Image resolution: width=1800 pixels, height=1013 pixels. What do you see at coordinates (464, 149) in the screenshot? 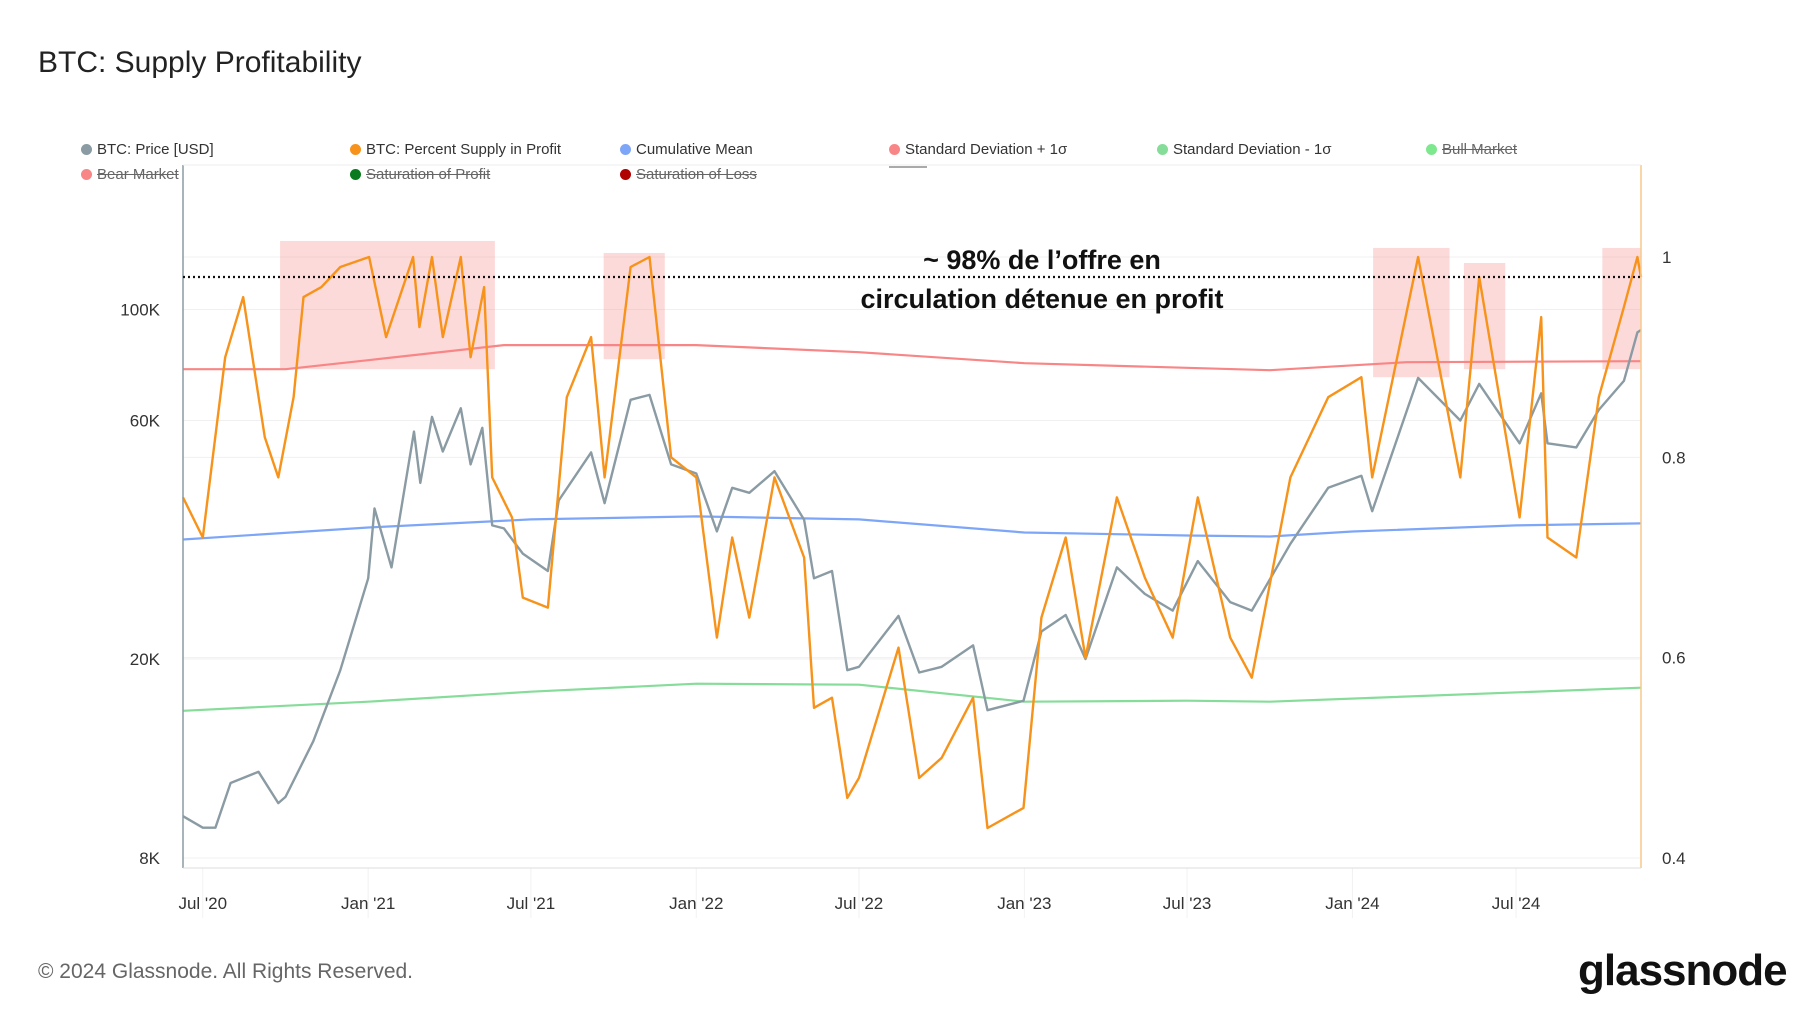
I see `legend-label: BTC: Percent Supply in Profit` at bounding box center [464, 149].